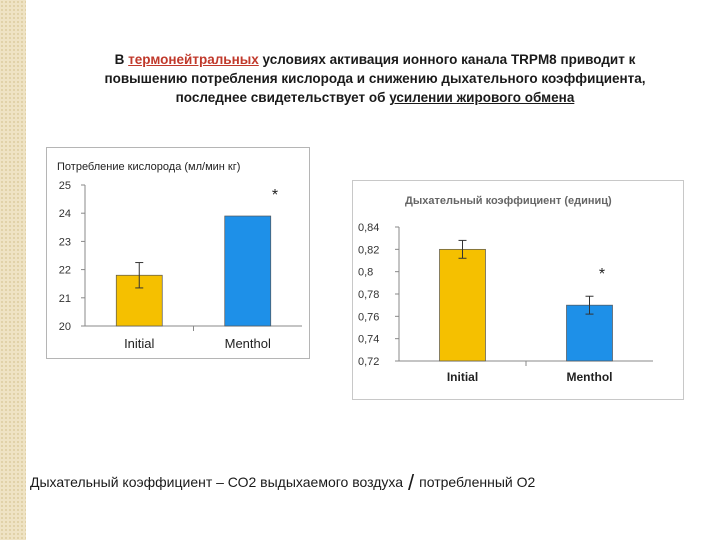 This screenshot has width=720, height=540. What do you see at coordinates (368, 295) in the screenshot?
I see `y-tick-label: 0,78` at bounding box center [368, 295].